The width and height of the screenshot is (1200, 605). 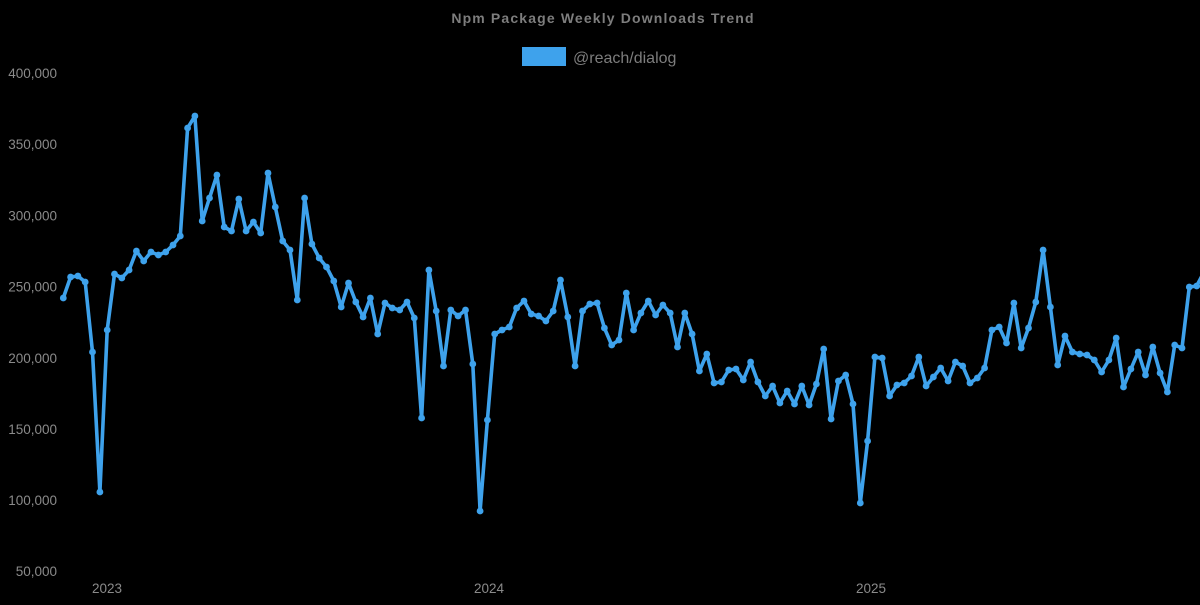 I want to click on svg-text: 150,000, so click(x=32, y=429).